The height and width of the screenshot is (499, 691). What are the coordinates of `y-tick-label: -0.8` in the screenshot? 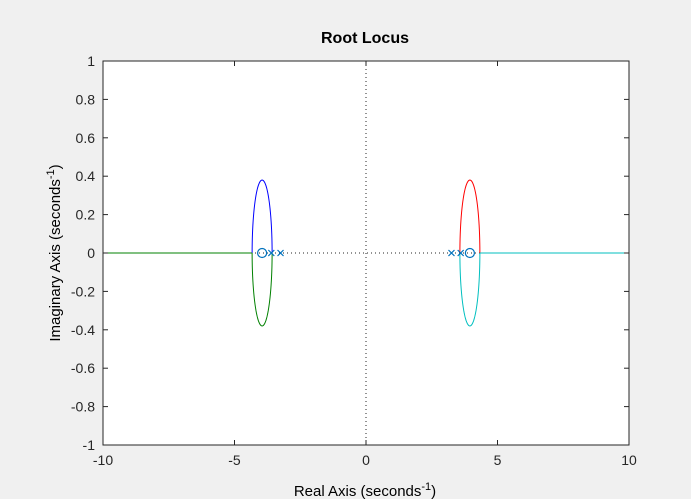 It's located at (83, 407).